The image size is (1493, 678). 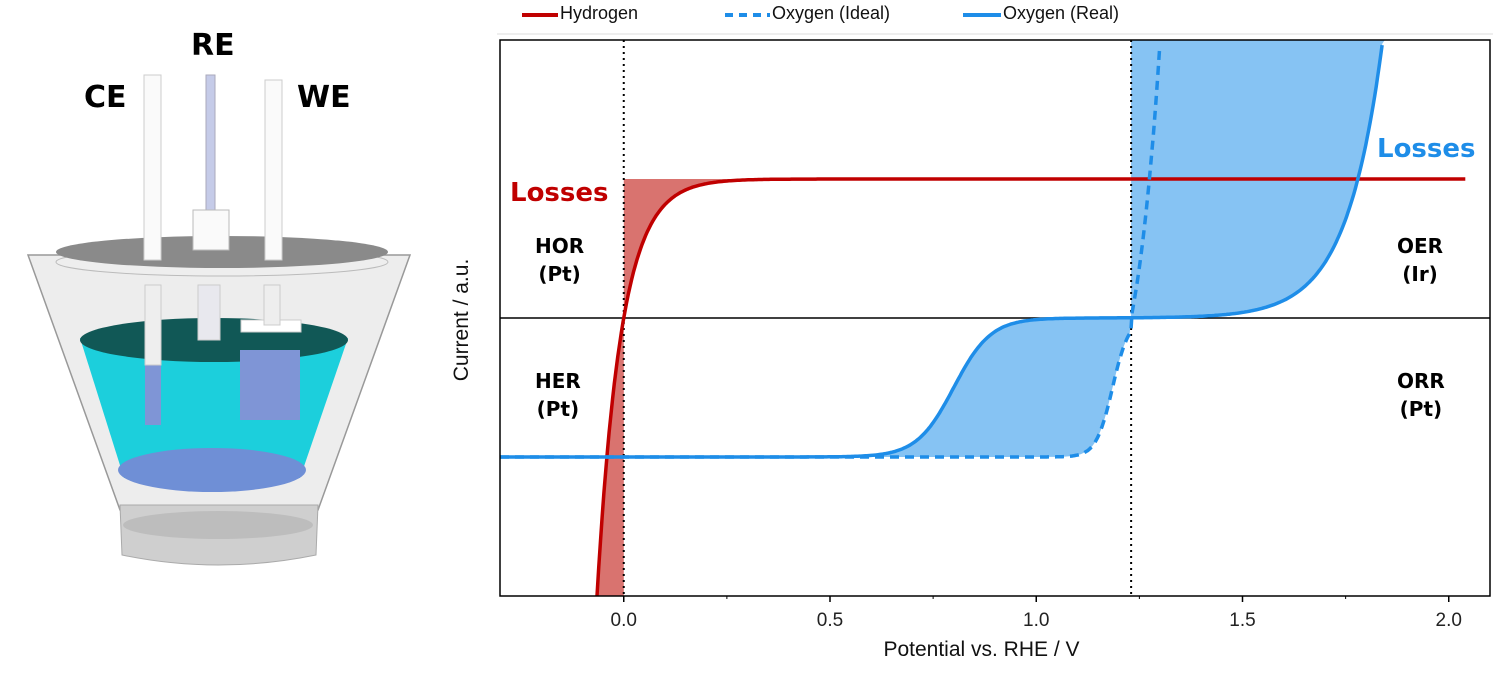 I want to click on x-axis-label: Potential vs. RHE / V, so click(x=981, y=649).